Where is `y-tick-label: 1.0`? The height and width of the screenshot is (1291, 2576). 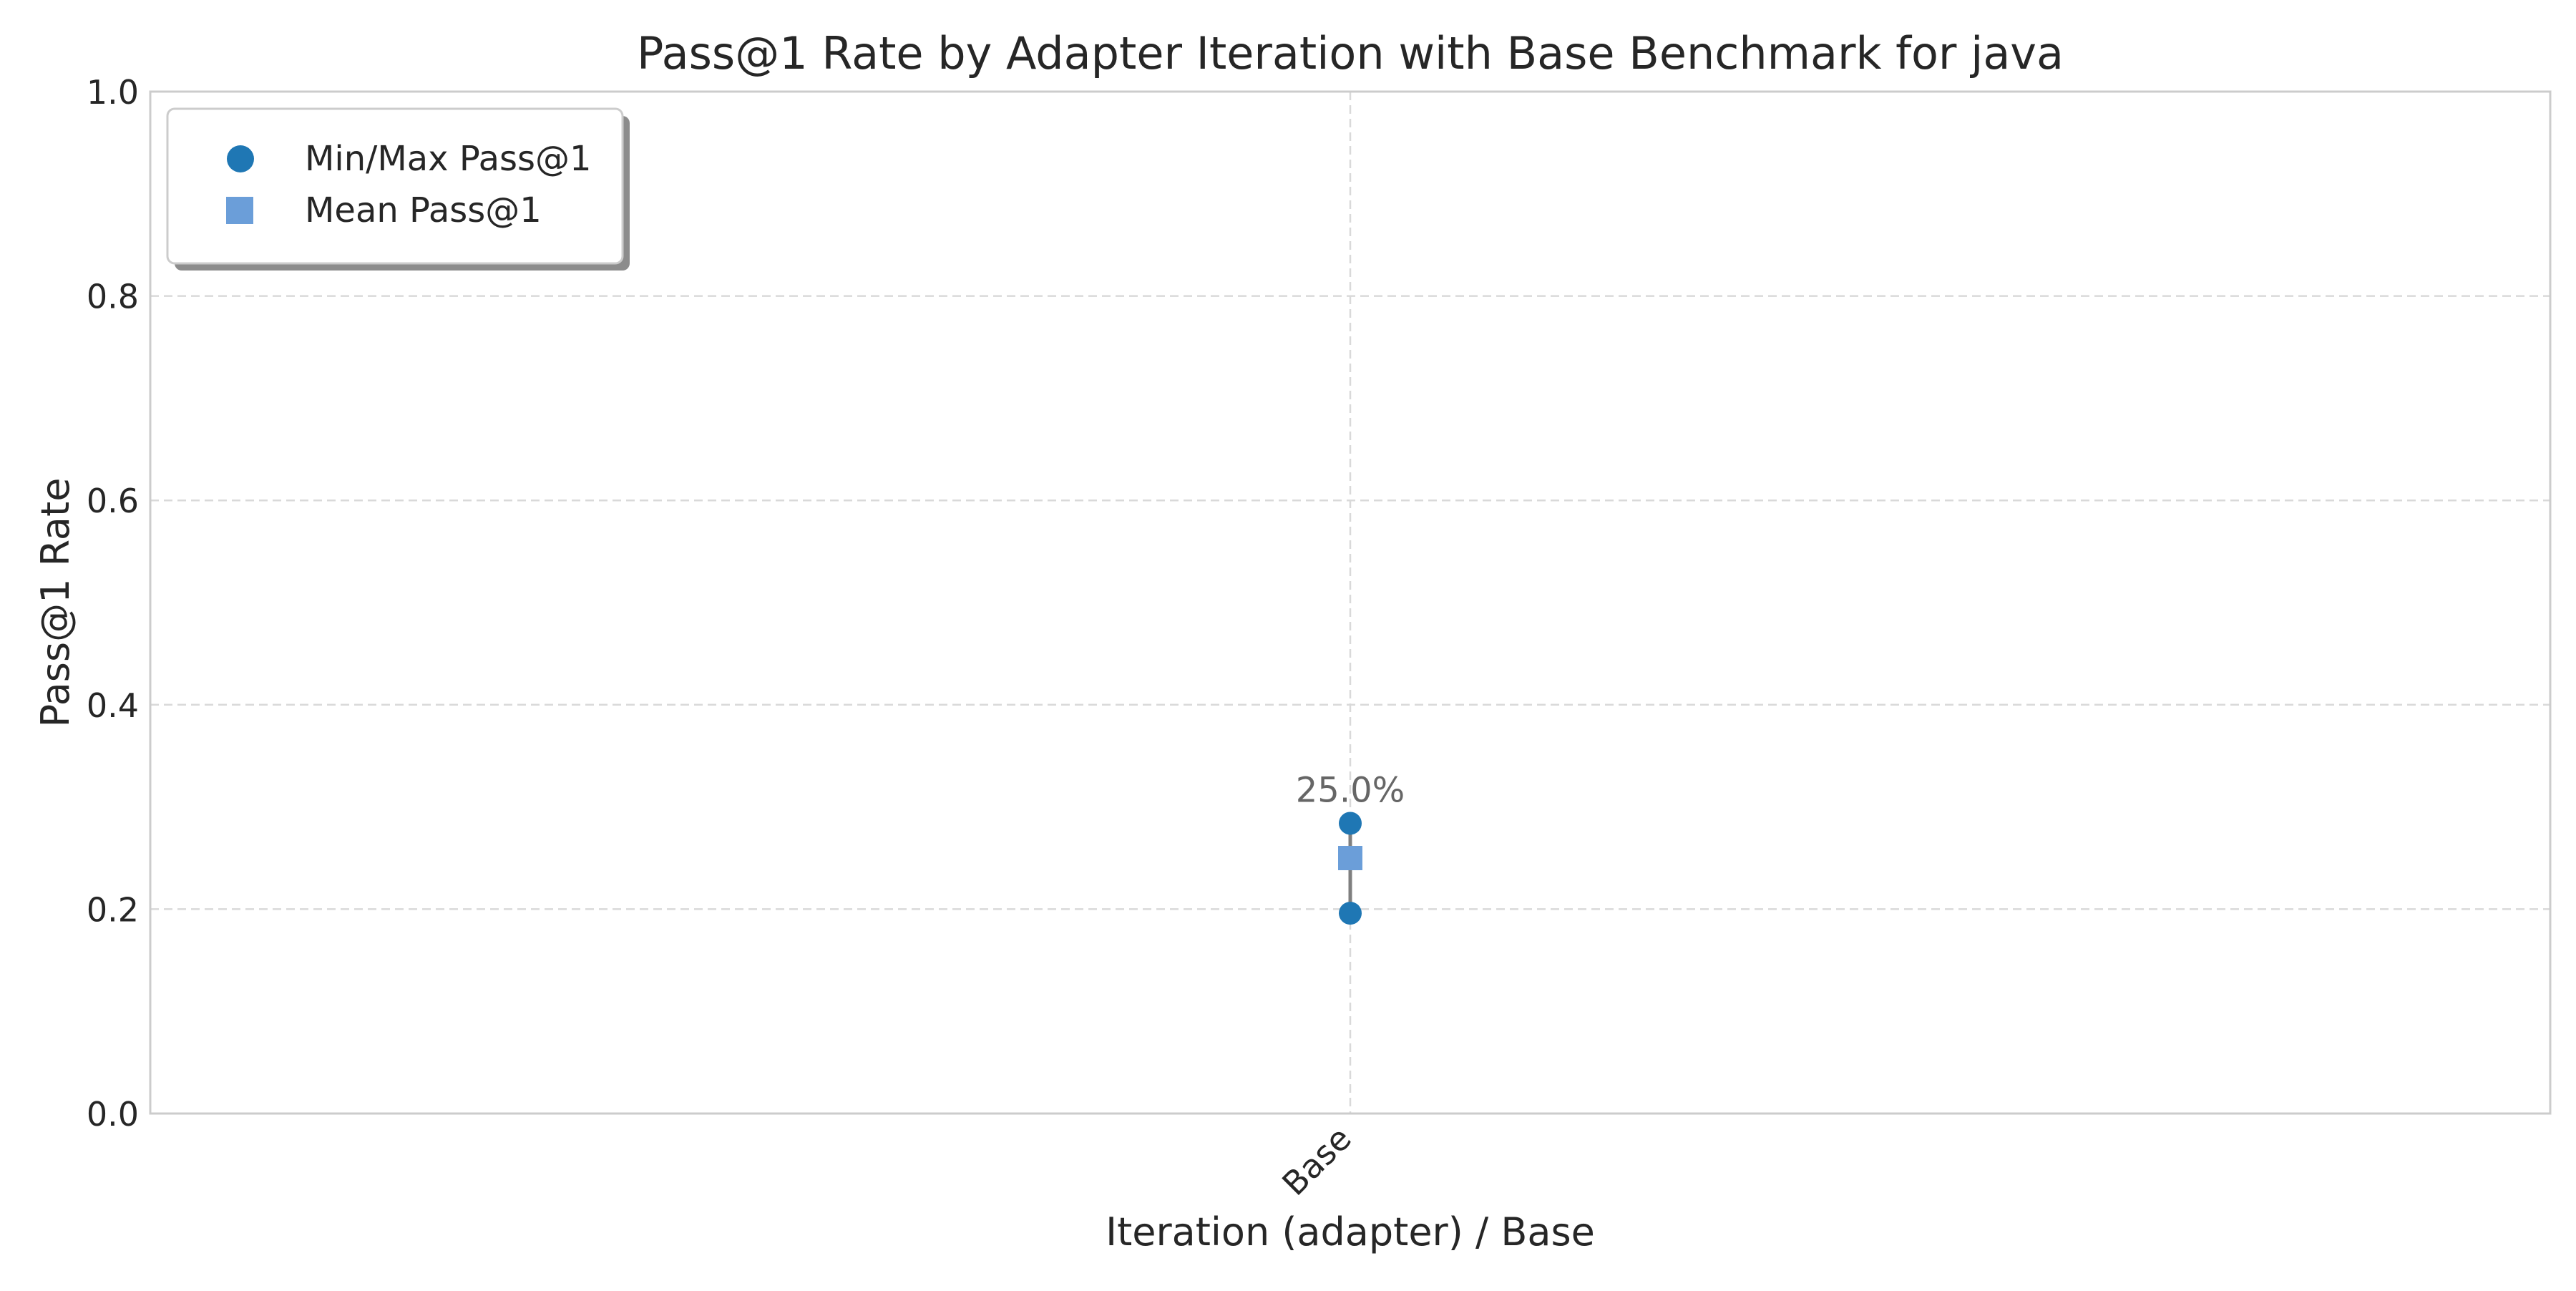 y-tick-label: 1.0 is located at coordinates (113, 92).